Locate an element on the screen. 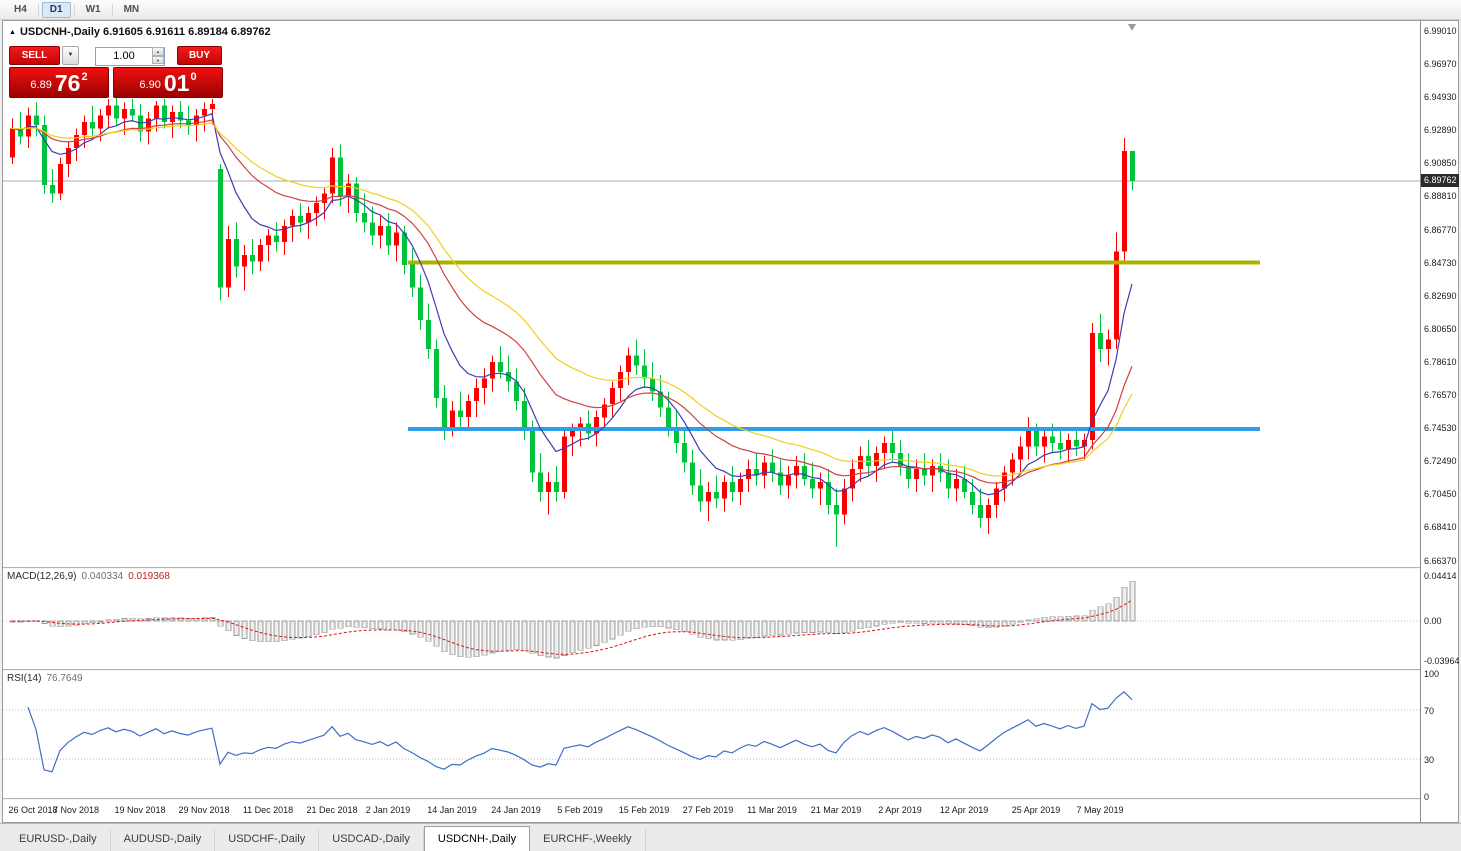 Image resolution: width=1461 pixels, height=851 pixels. one-click-trade-panel: SELL ▼ ▲ ▼ BUY 6.89 76 2 6.9 is located at coordinates (120, 72).